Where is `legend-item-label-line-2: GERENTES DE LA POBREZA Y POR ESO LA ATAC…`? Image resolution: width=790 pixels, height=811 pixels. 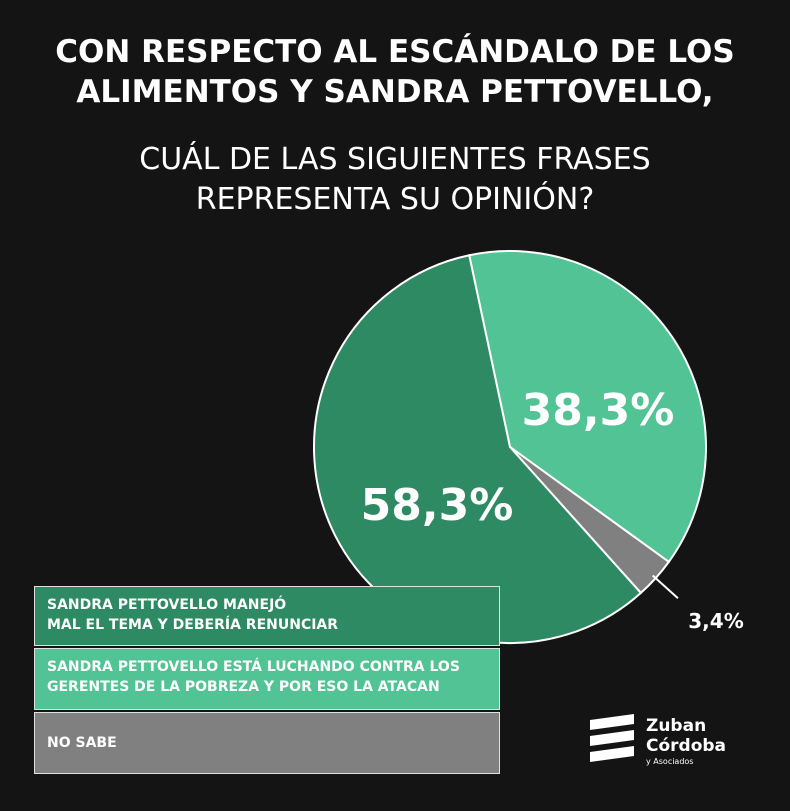
legend-item-label-line-2: GERENTES DE LA POBREZA Y POR ESO LA ATAC… is located at coordinates (243, 687).